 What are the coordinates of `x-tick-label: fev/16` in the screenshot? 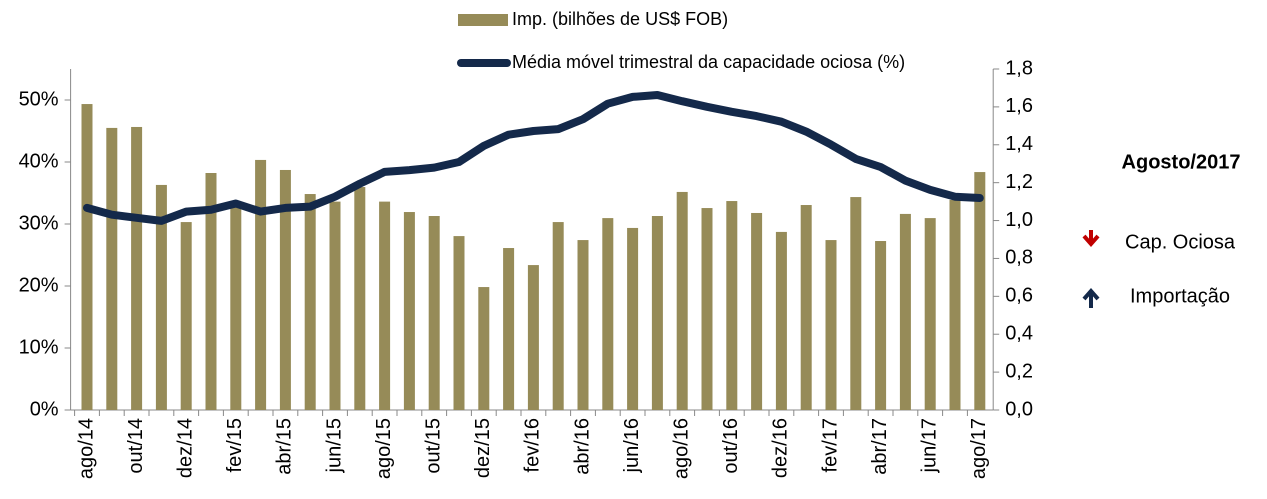 It's located at (533, 445).